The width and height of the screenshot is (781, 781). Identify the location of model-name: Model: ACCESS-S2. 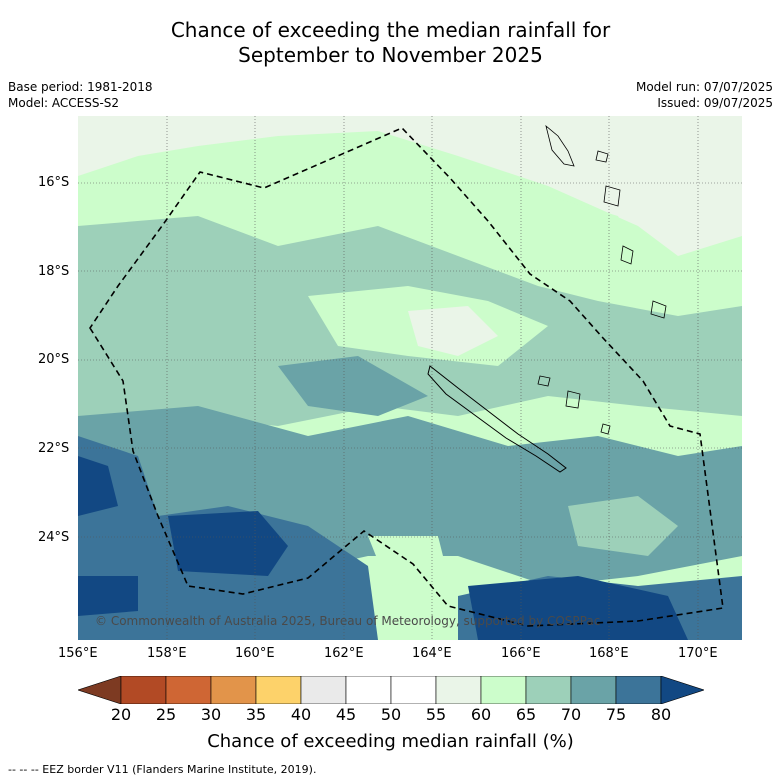
(64, 103).